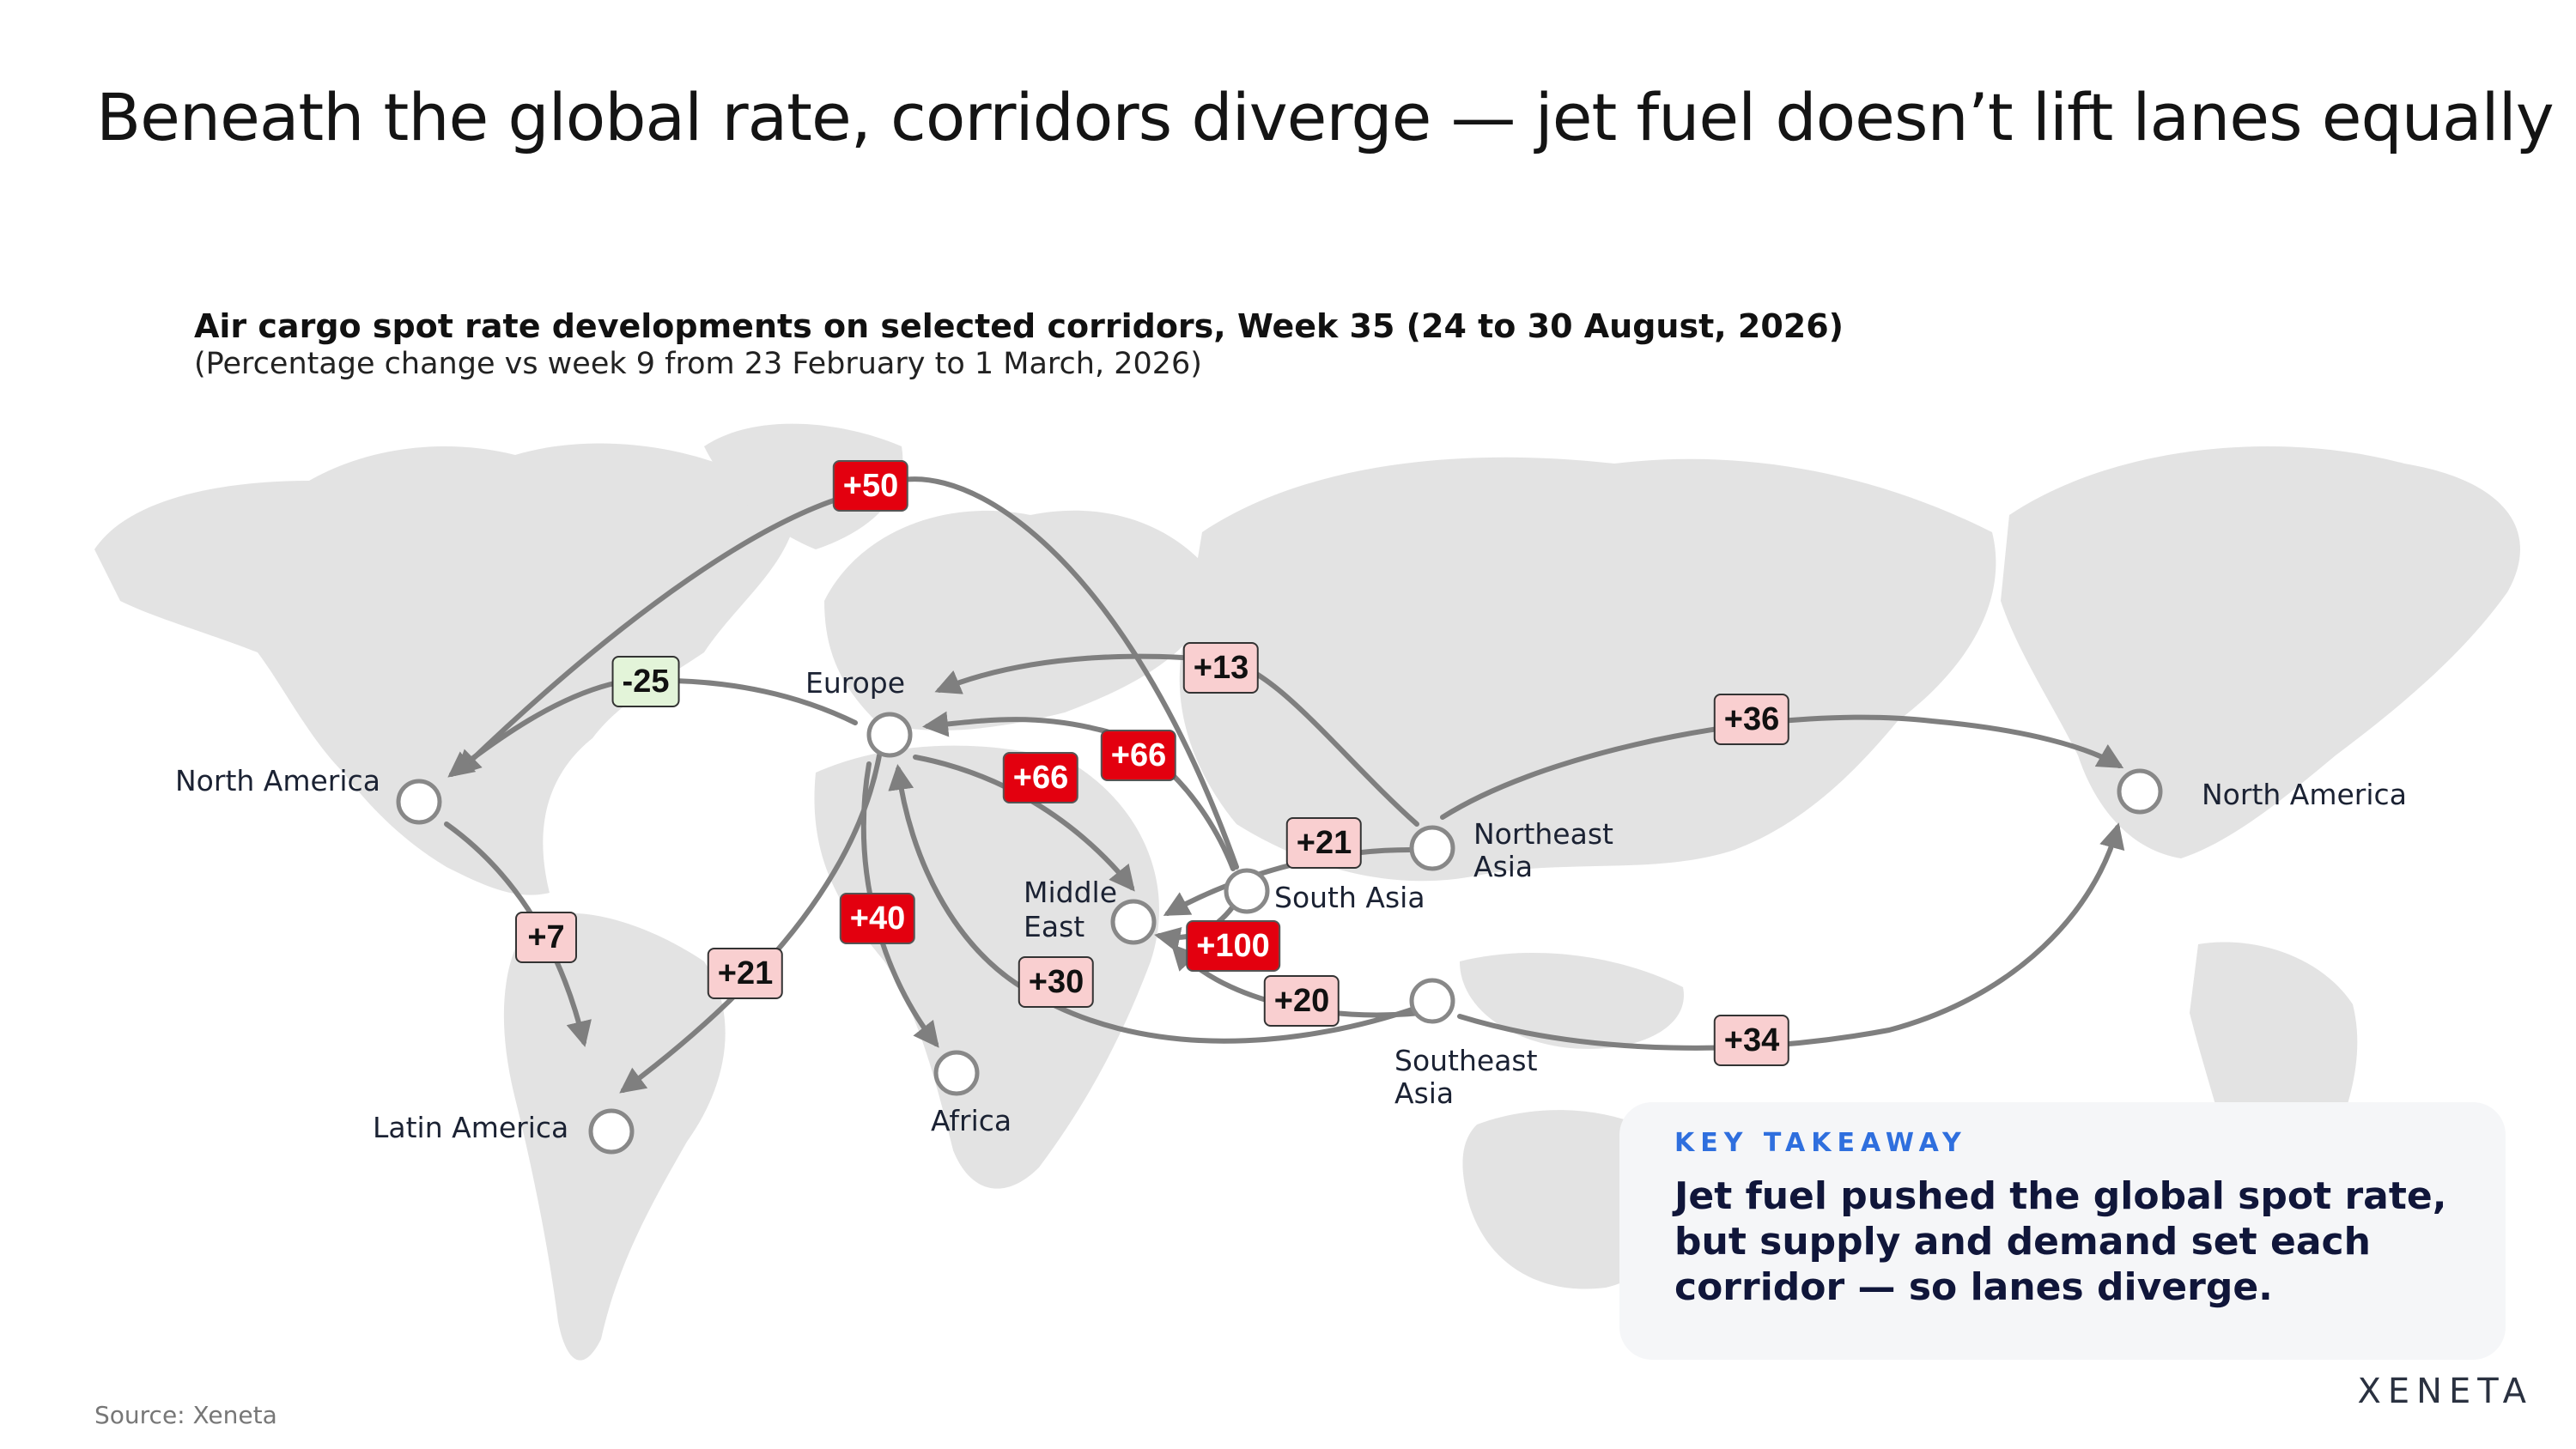 The image size is (2576, 1449). Describe the element at coordinates (803, 486) in the screenshot. I see `continent-greenland` at that location.